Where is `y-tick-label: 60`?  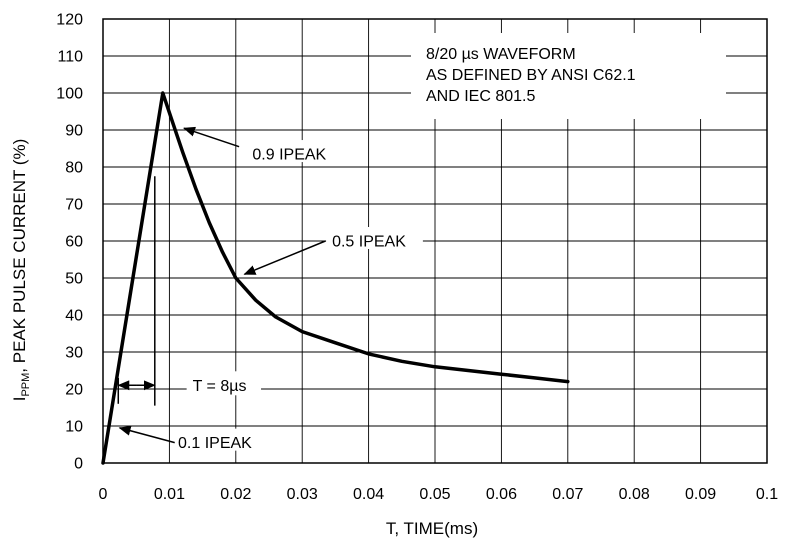
y-tick-label: 60 is located at coordinates (74, 242).